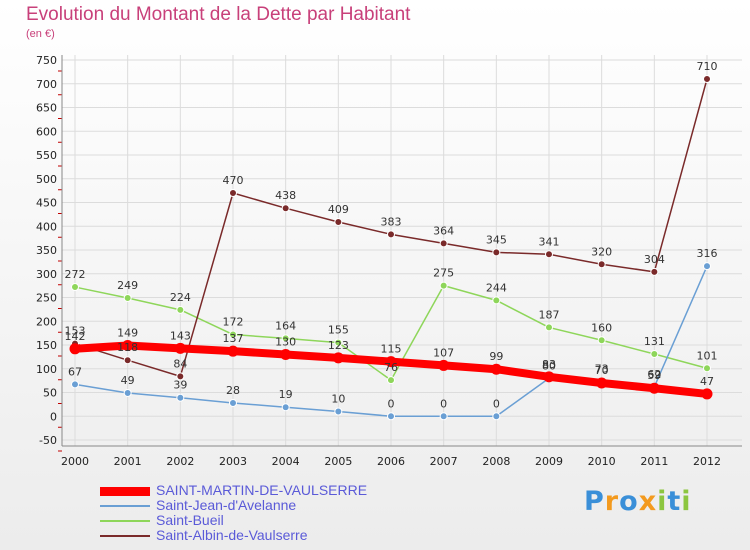 The width and height of the screenshot is (750, 550). What do you see at coordinates (496, 287) in the screenshot?
I see `data-label: 244` at bounding box center [496, 287].